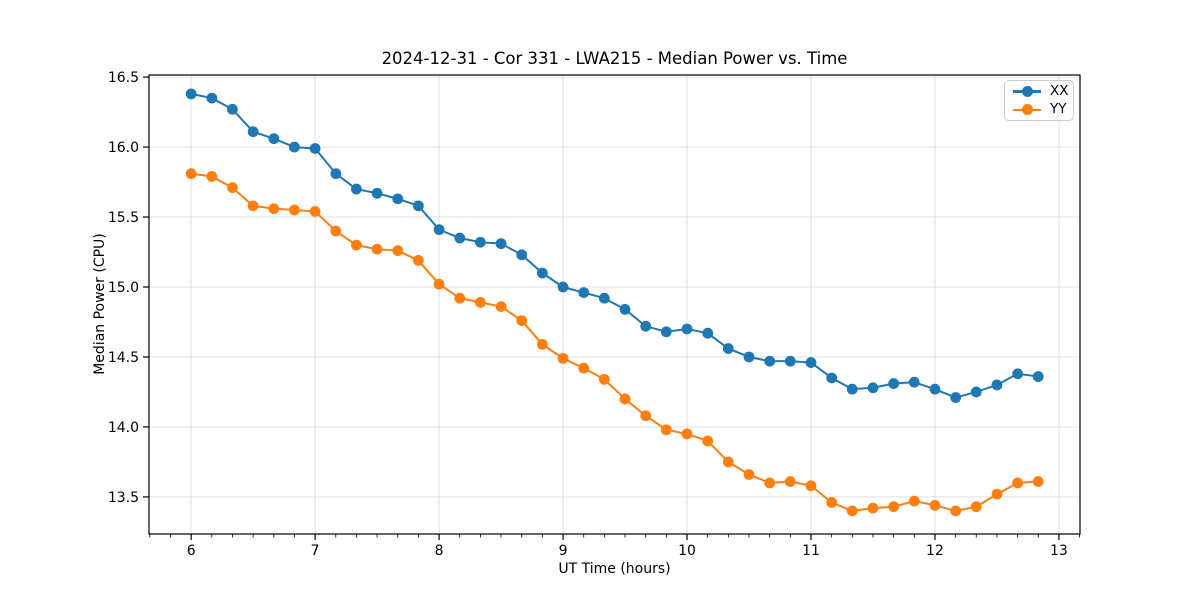 The height and width of the screenshot is (600, 1200). What do you see at coordinates (100, 304) in the screenshot?
I see `y-axis-label: Median Power (CPU)` at bounding box center [100, 304].